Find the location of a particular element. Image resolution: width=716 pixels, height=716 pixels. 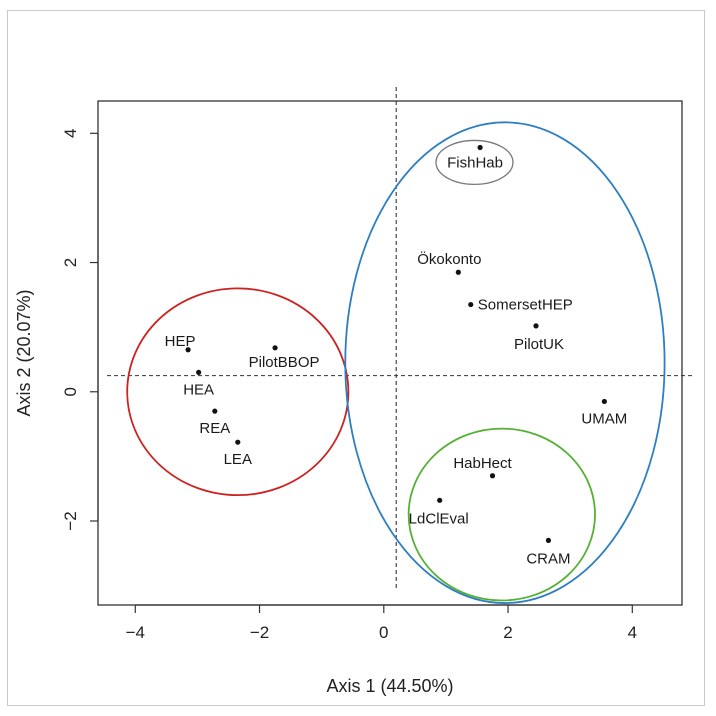

y-tick-label: 4 is located at coordinates (70, 133).